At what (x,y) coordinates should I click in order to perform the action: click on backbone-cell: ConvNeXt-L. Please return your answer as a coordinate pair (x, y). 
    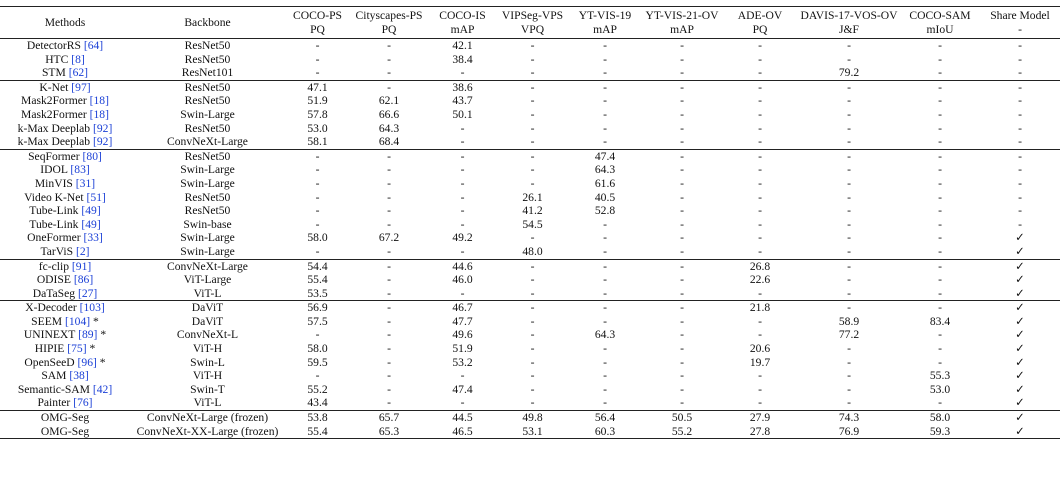
    Looking at the image, I should click on (207, 335).